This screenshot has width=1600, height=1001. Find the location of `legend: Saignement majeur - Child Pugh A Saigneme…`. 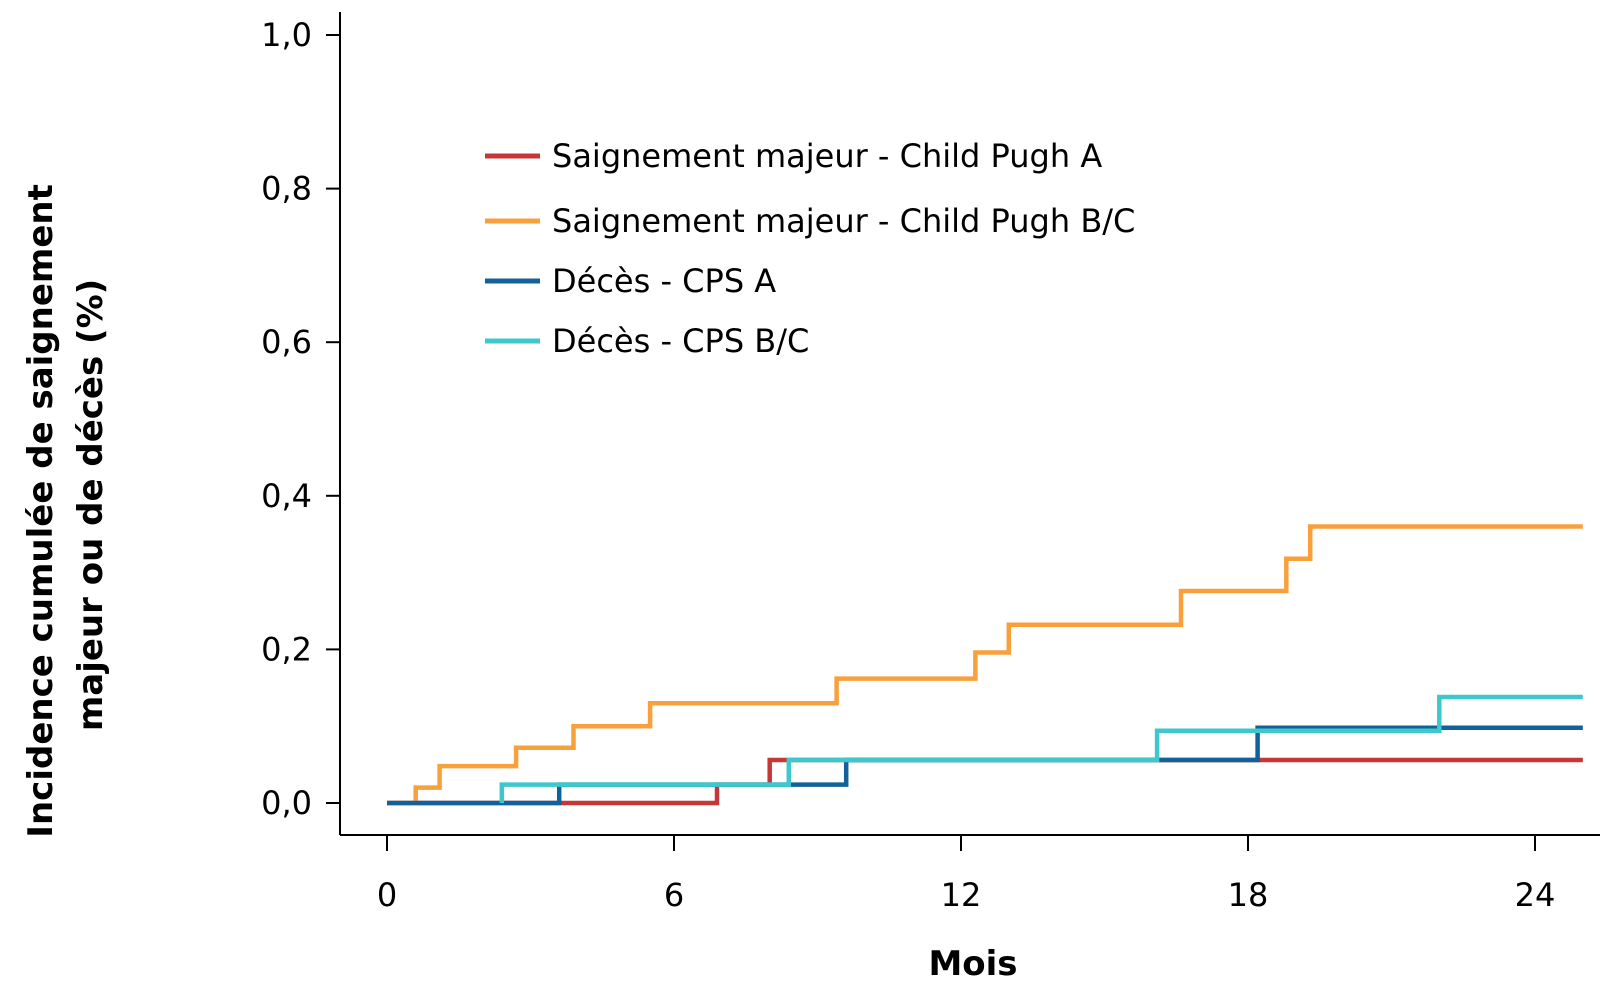

legend: Saignement majeur - Child Pugh A Saigneme… is located at coordinates (810, 248).